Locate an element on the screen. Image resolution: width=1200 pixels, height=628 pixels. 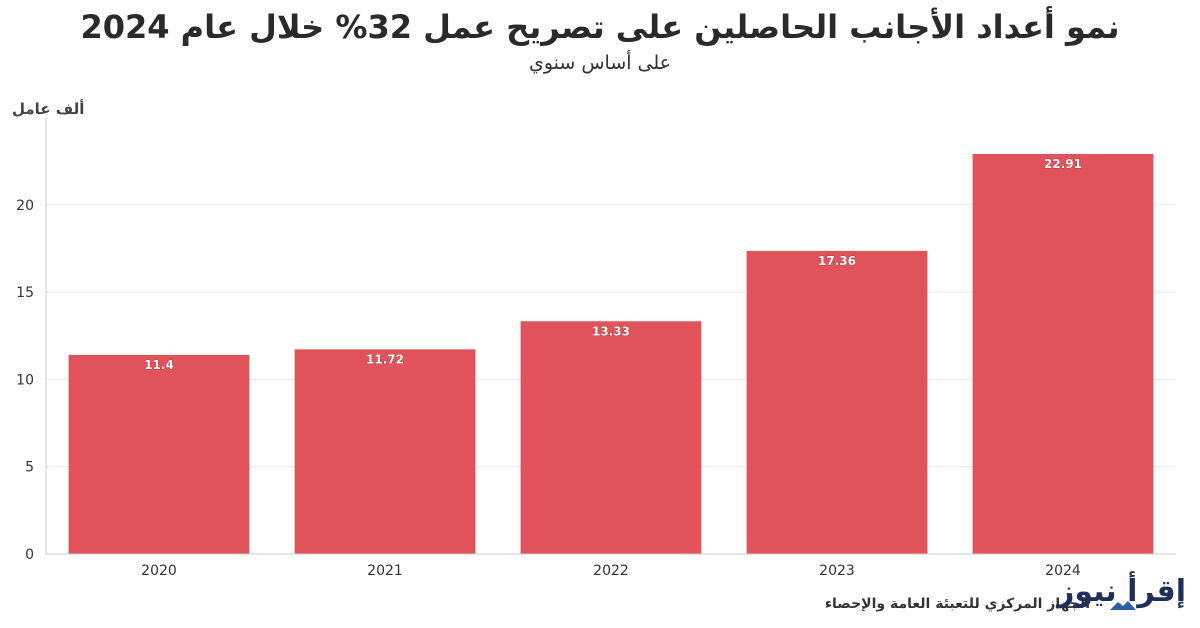
x-tick-label: 2023 is located at coordinates (837, 571).